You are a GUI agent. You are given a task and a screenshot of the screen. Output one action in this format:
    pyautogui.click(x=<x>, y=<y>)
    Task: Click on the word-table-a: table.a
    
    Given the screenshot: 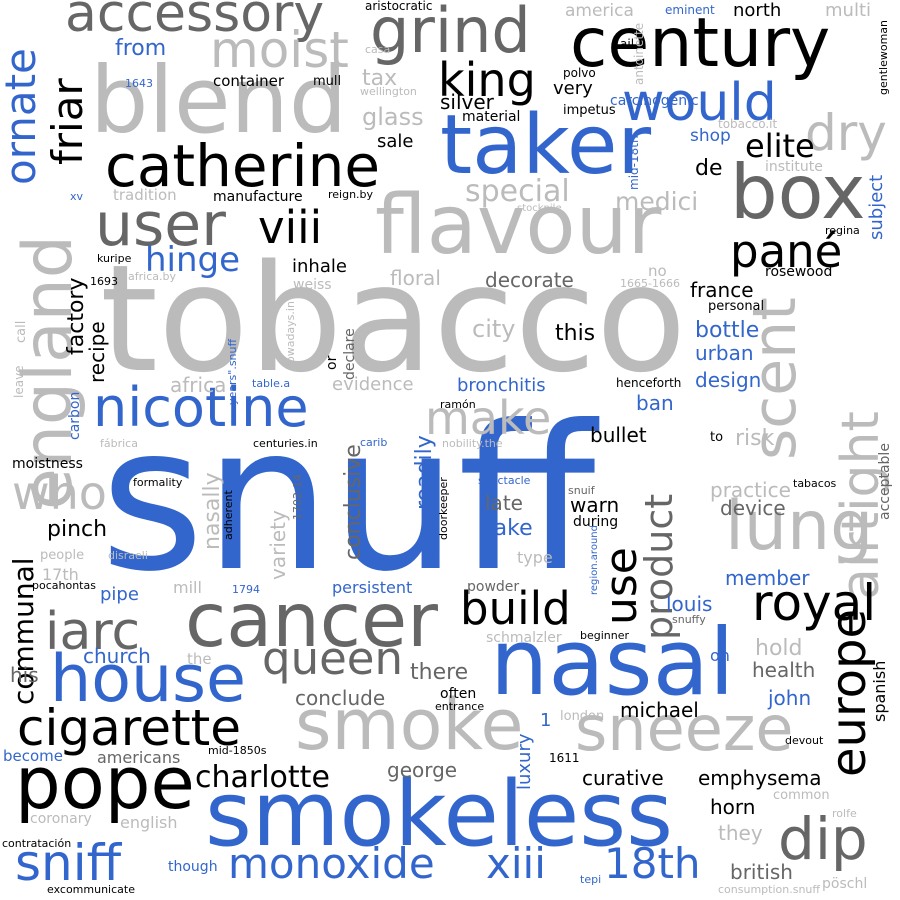 What is the action you would take?
    pyautogui.click(x=271, y=383)
    